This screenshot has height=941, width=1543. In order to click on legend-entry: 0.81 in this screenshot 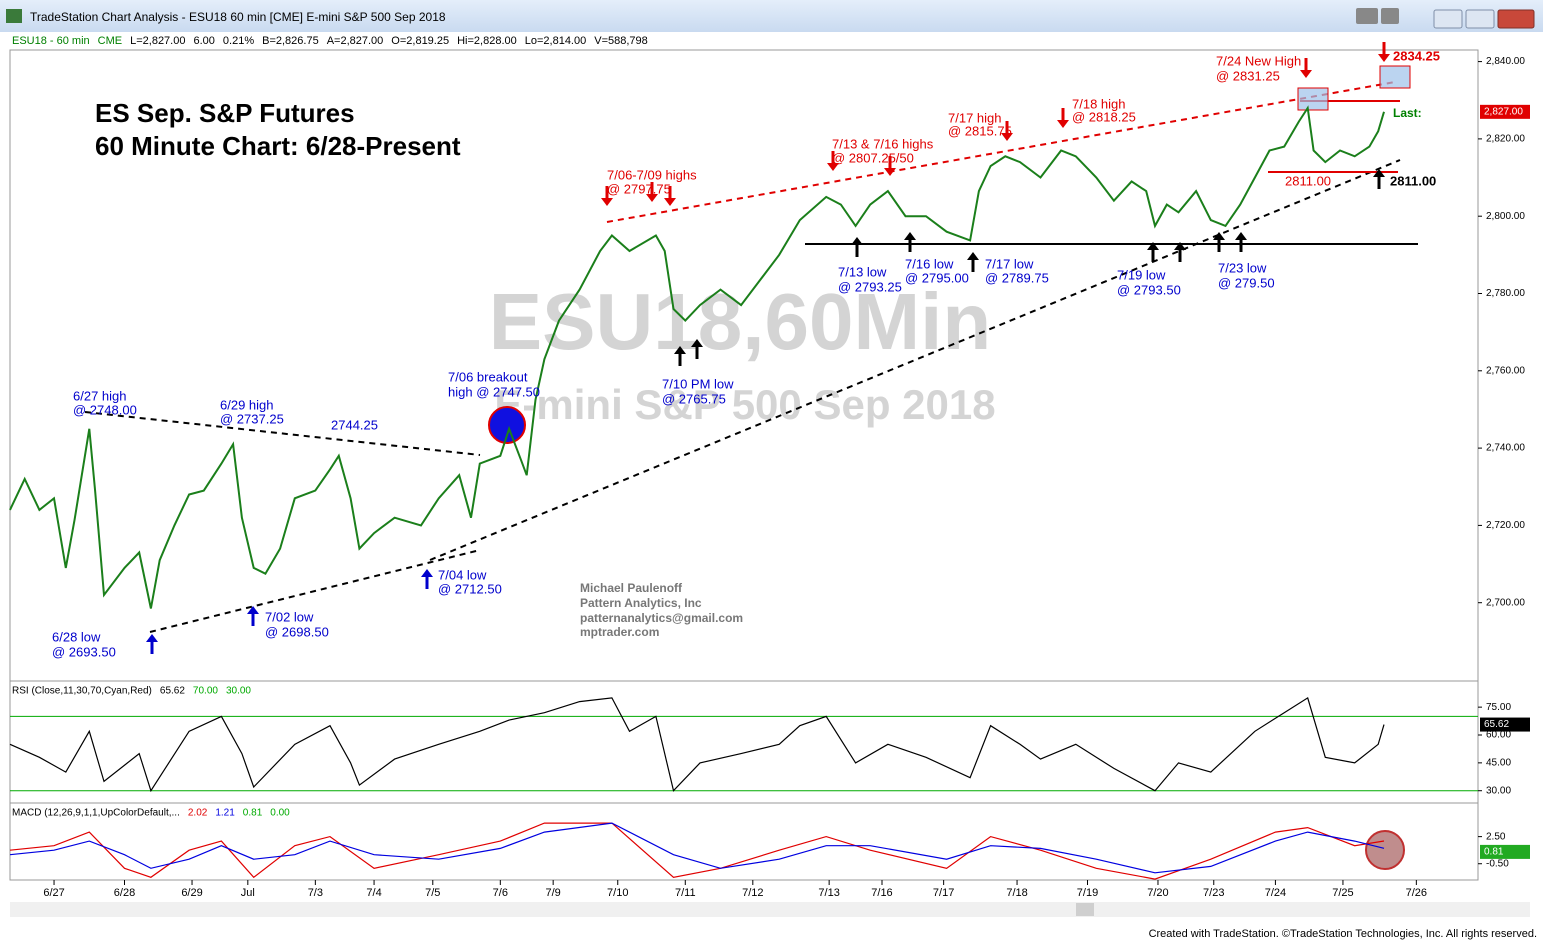, I will do `click(253, 813)`.